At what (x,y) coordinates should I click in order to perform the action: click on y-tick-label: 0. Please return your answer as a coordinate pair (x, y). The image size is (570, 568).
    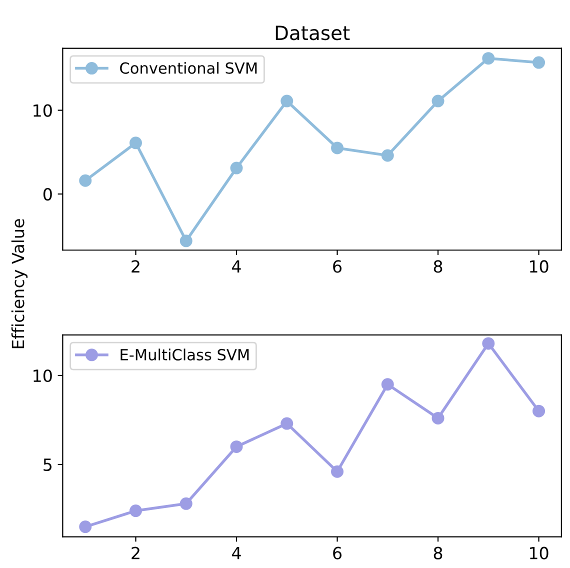
    Looking at the image, I should click on (47, 194).